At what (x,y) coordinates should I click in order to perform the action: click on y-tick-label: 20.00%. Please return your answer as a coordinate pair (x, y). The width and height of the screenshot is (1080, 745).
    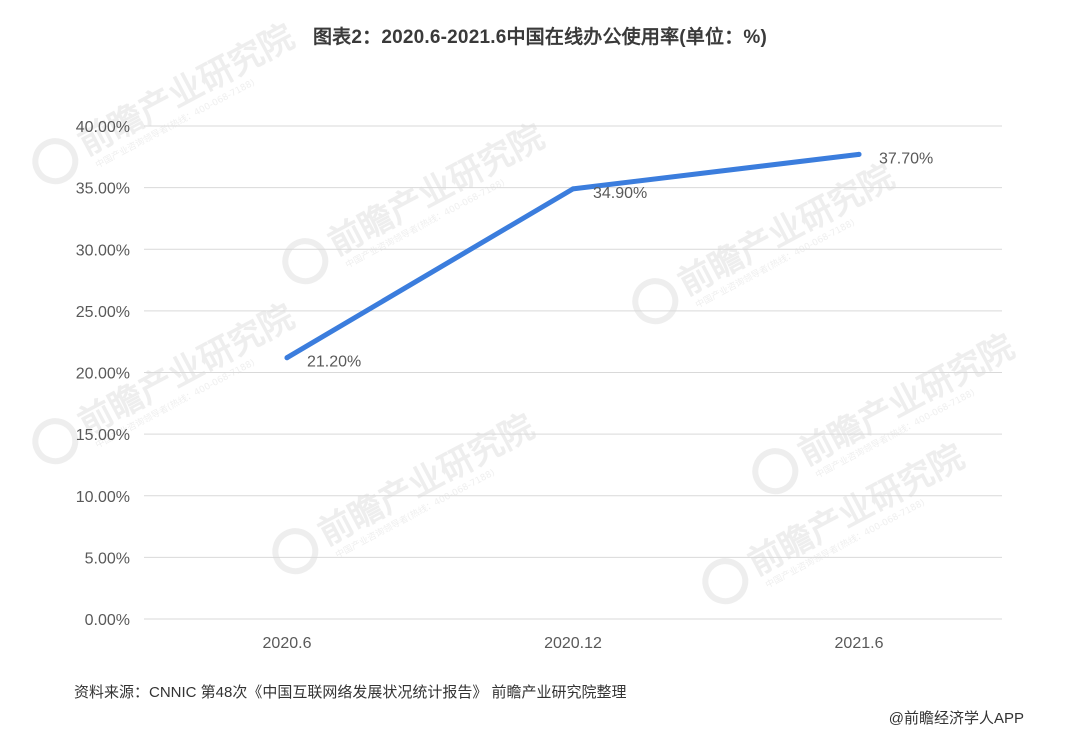
    Looking at the image, I should click on (103, 374).